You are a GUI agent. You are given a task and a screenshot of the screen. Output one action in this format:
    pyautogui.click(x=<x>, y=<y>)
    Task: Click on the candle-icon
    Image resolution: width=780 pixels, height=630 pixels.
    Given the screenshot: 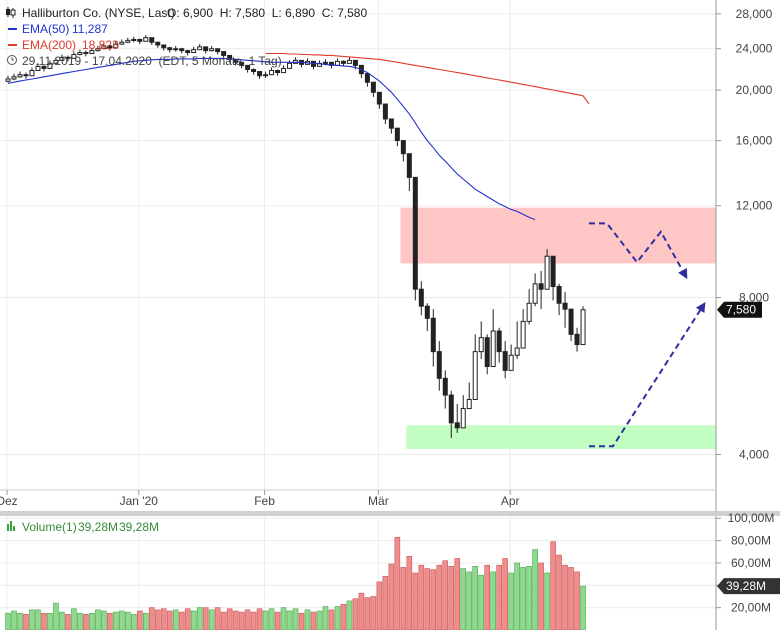 What is the action you would take?
    pyautogui.click(x=11, y=12)
    